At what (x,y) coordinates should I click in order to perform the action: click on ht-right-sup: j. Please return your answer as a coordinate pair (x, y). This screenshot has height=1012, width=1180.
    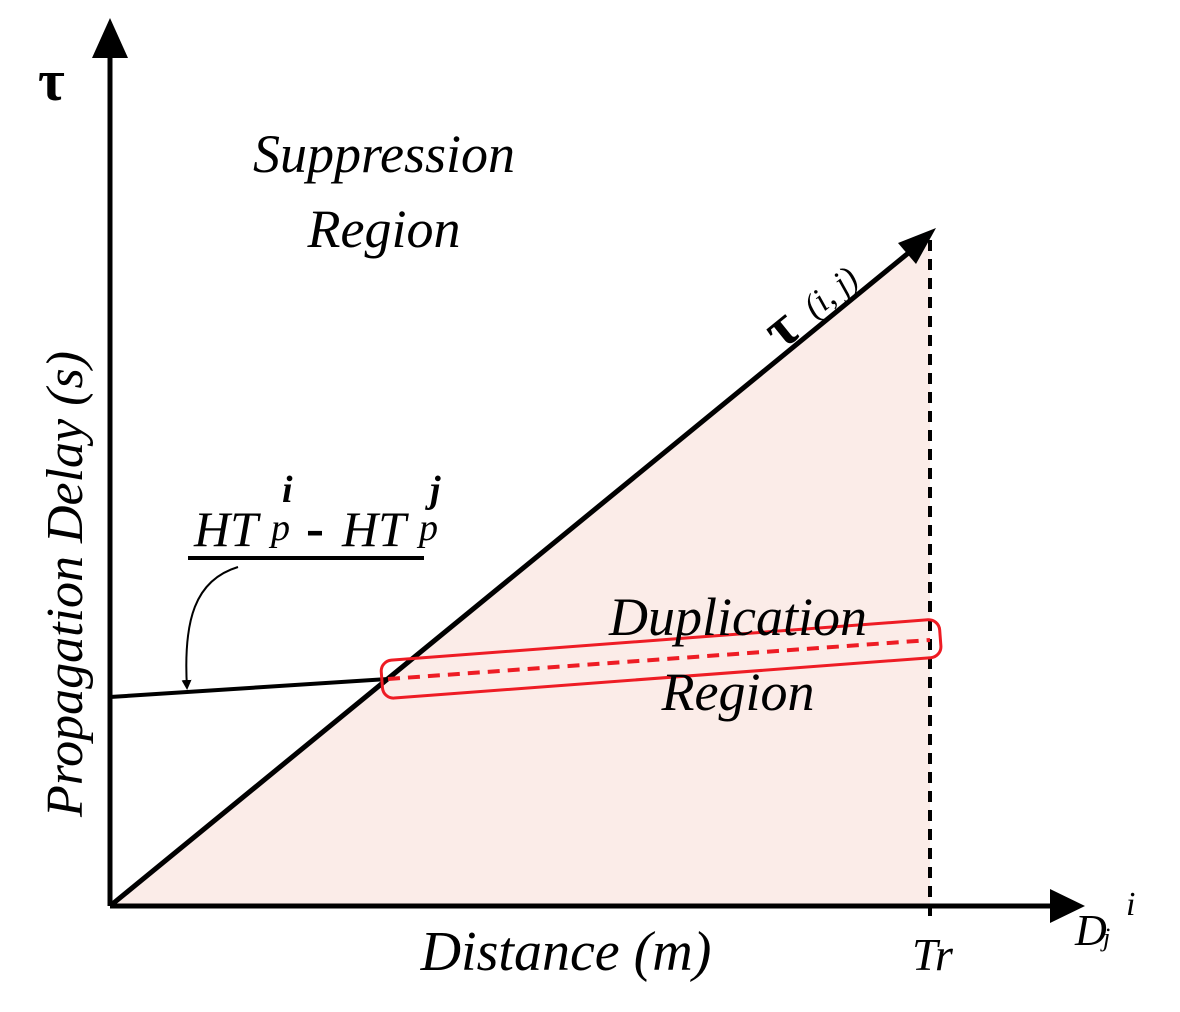
    Looking at the image, I should click on (433, 490).